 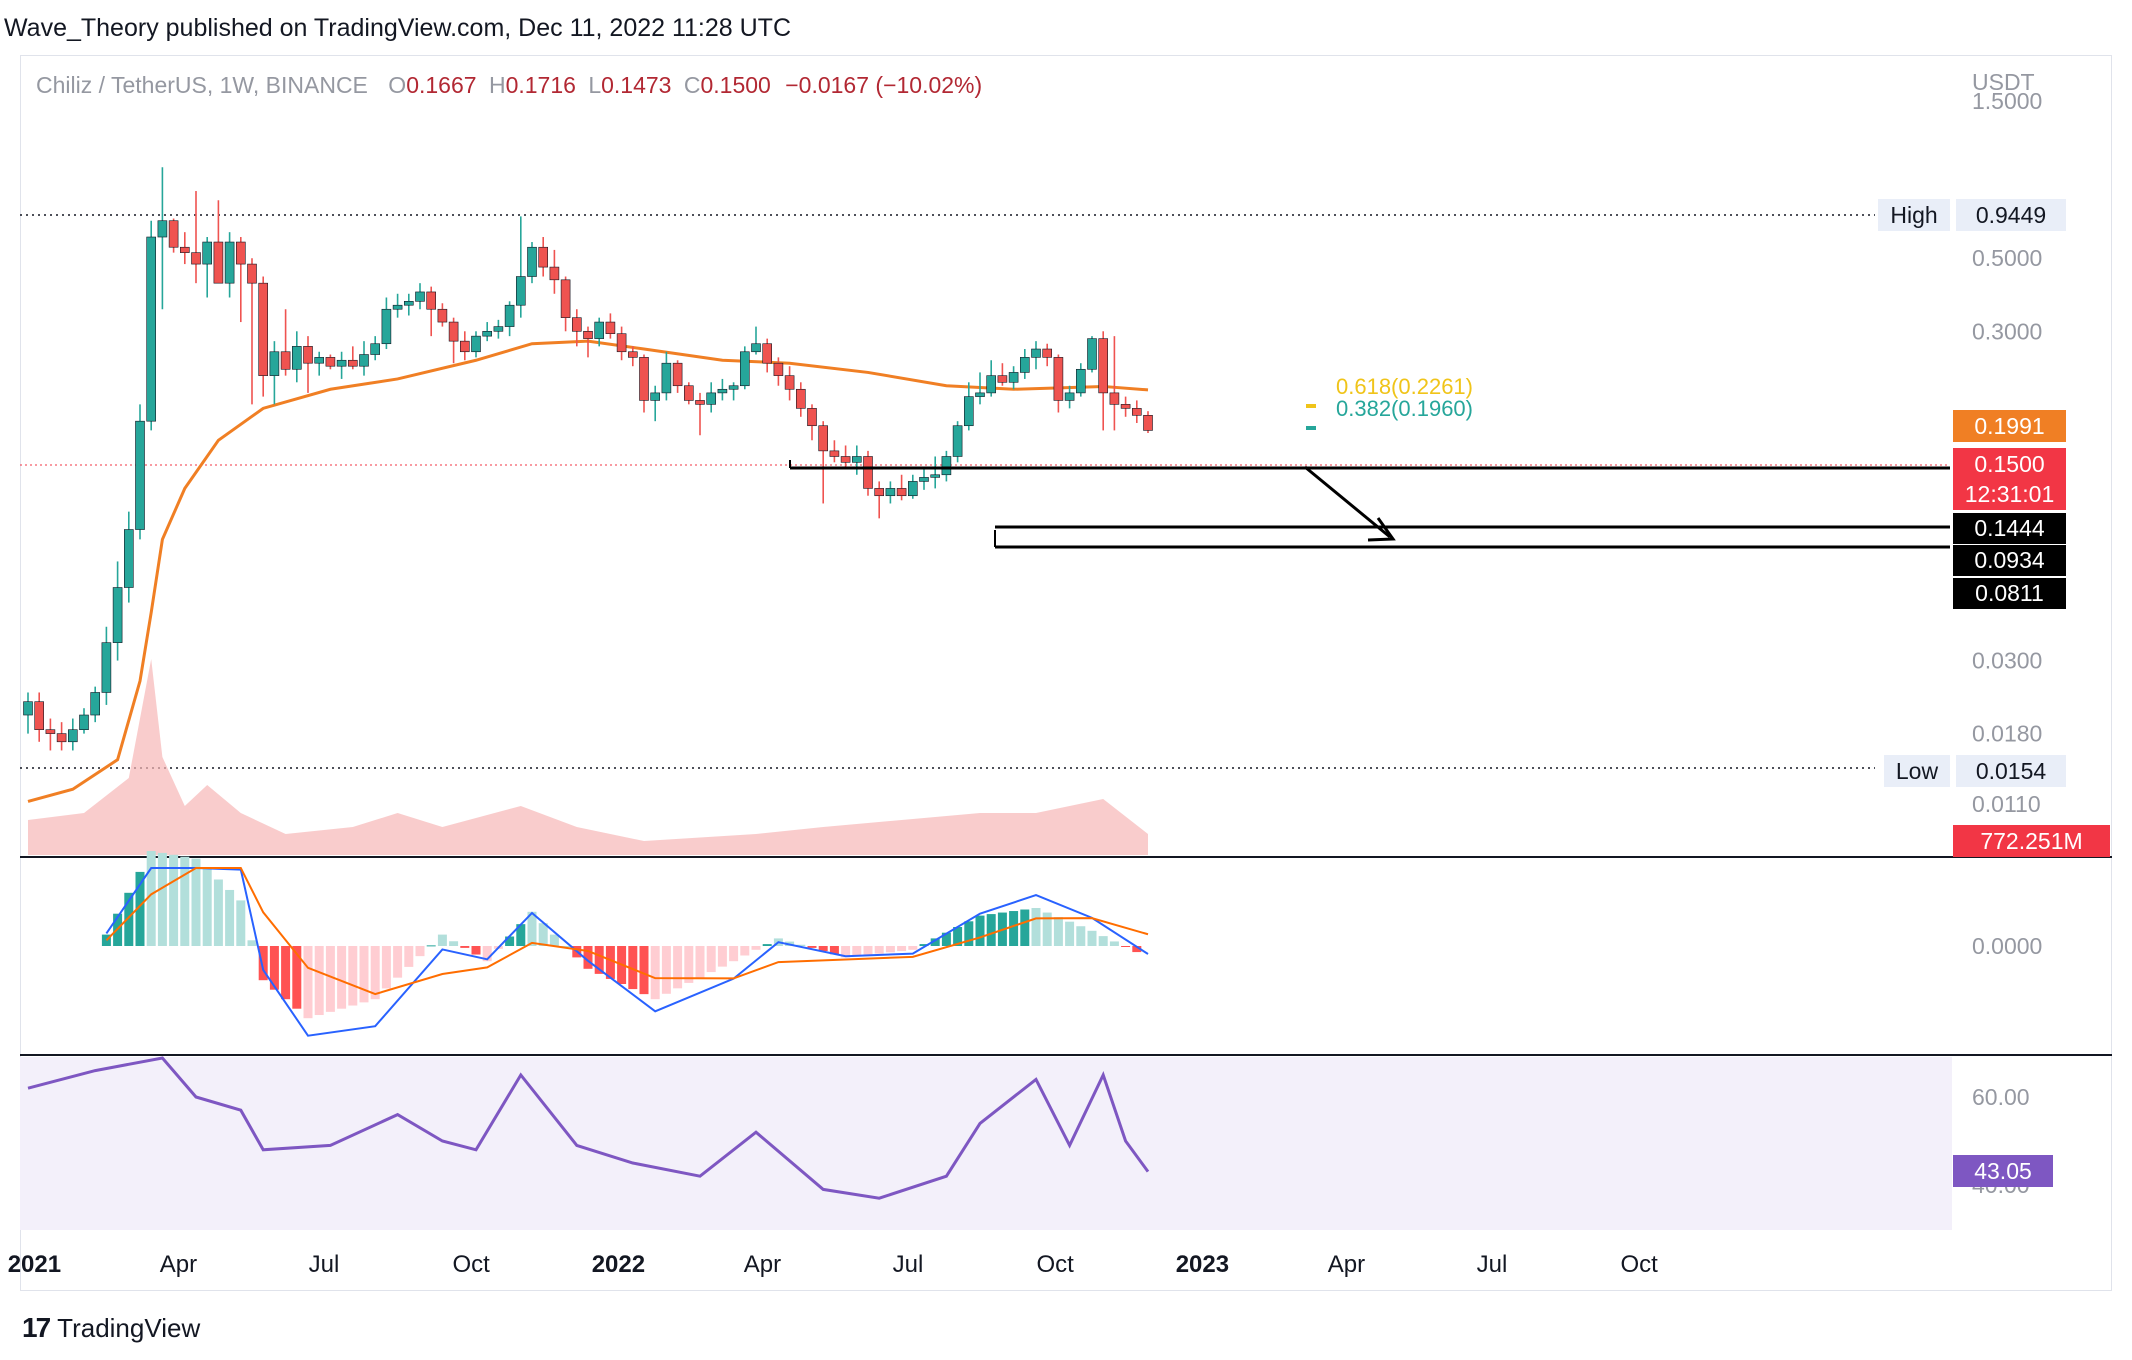 What do you see at coordinates (2007, 101) in the screenshot?
I see `price-tick-label: 1.5000` at bounding box center [2007, 101].